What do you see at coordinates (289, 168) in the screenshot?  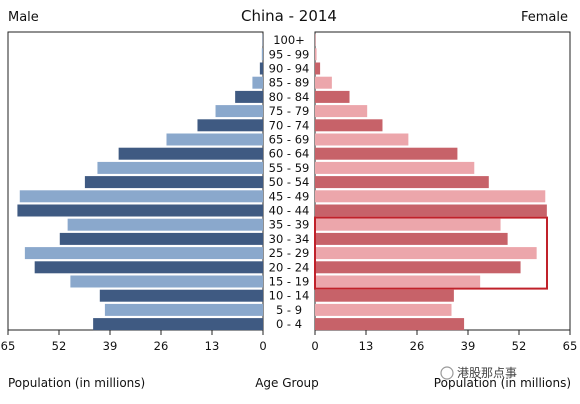 I see `age-group-label: 55 - 59` at bounding box center [289, 168].